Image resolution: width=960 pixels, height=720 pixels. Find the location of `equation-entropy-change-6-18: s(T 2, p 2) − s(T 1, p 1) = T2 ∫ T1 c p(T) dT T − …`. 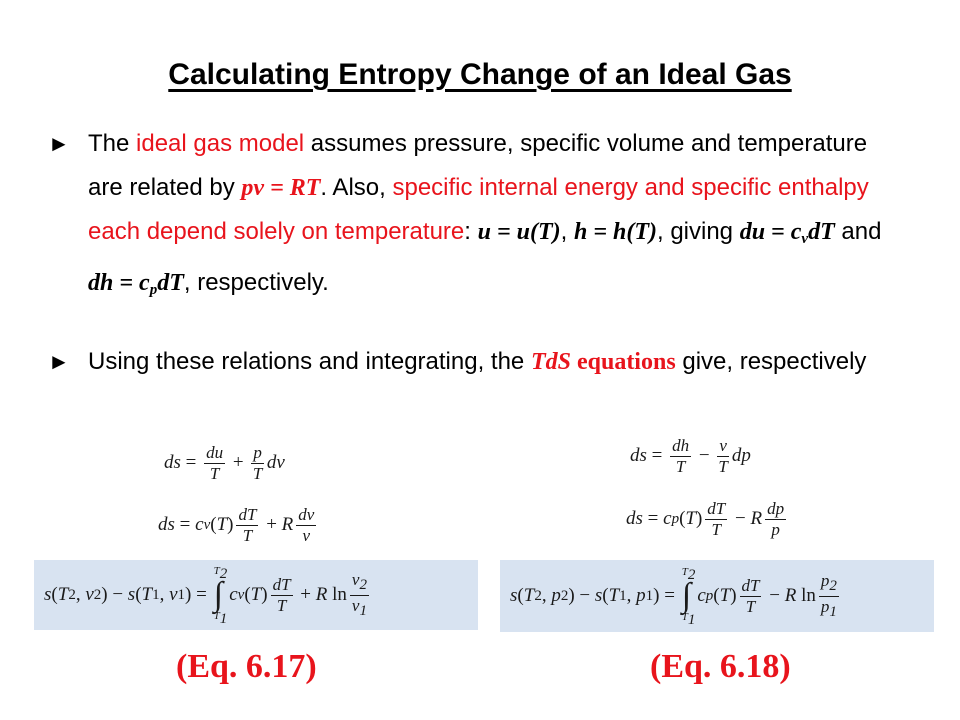

equation-entropy-change-6-18: s(T 2, p 2) − s(T 1, p 1) = T2 ∫ T1 c p(T) dT T − … is located at coordinates (717, 596).